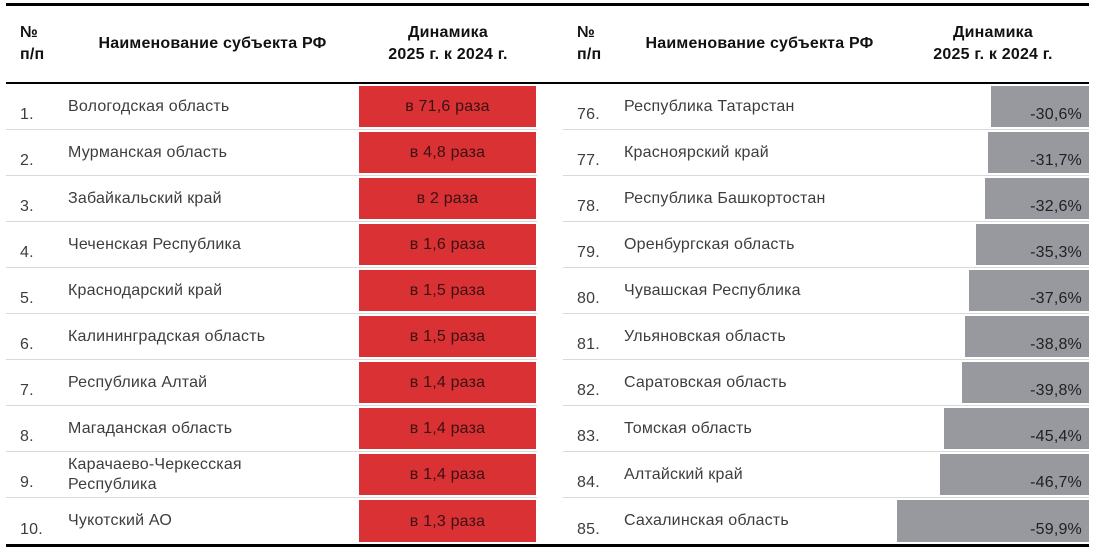  I want to click on dynamics-cell: -32,6%, so click(993, 198).